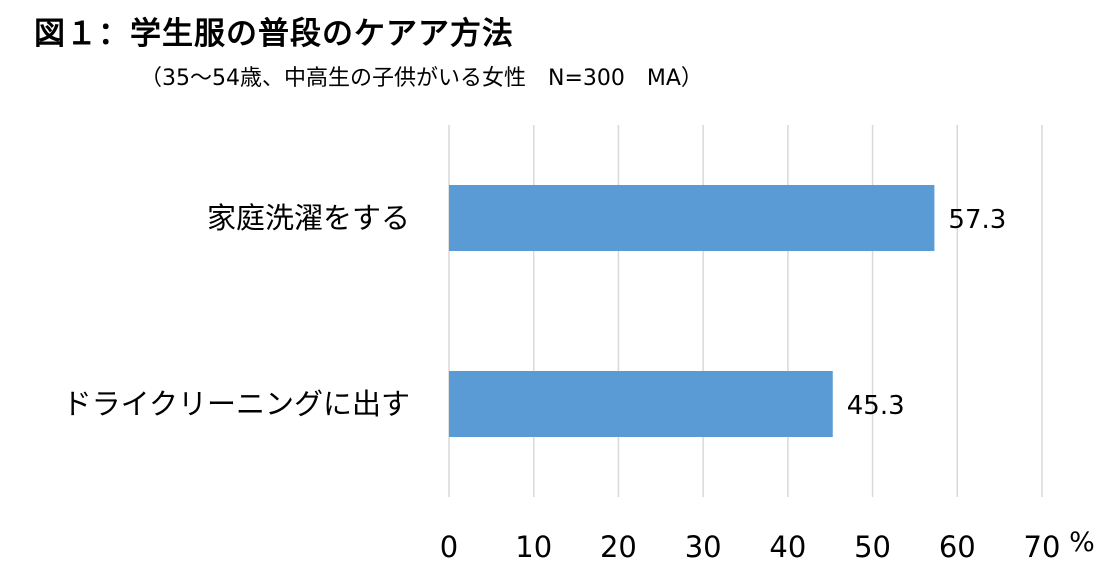 The height and width of the screenshot is (578, 1108). What do you see at coordinates (787, 547) in the screenshot?
I see `x-tick-label: 40` at bounding box center [787, 547].